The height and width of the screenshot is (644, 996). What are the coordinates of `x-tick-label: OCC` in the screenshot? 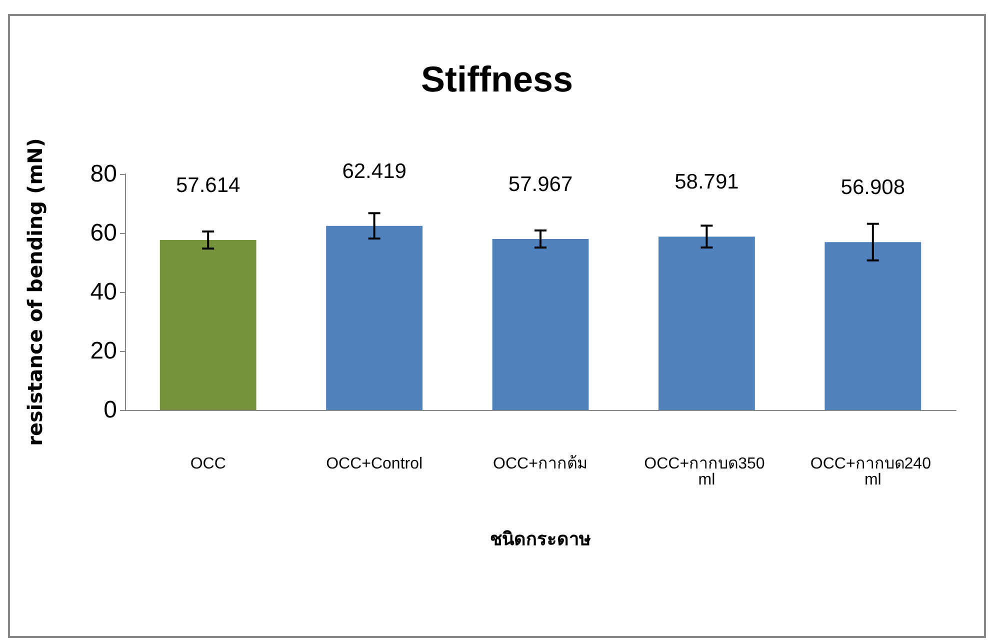 It's located at (208, 464).